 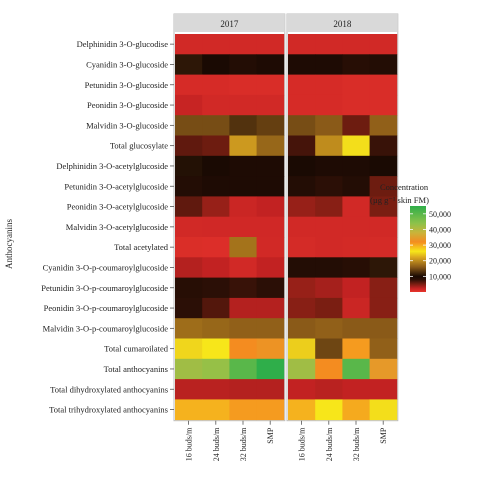 What do you see at coordinates (440, 214) in the screenshot?
I see `legend-tick-label: 50,000` at bounding box center [440, 214].